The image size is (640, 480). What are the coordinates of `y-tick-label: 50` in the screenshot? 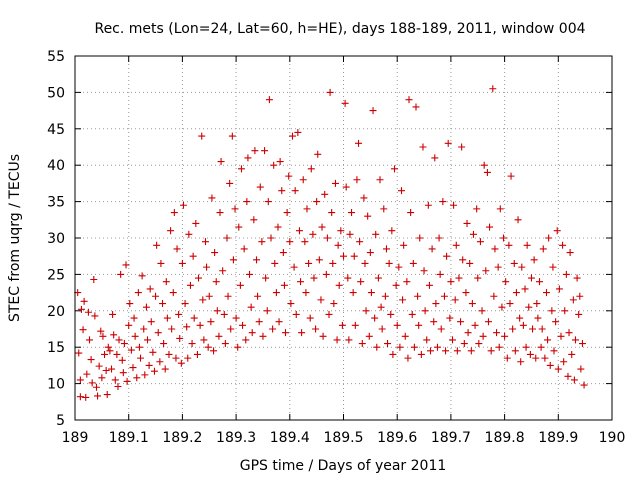 It's located at (56, 93).